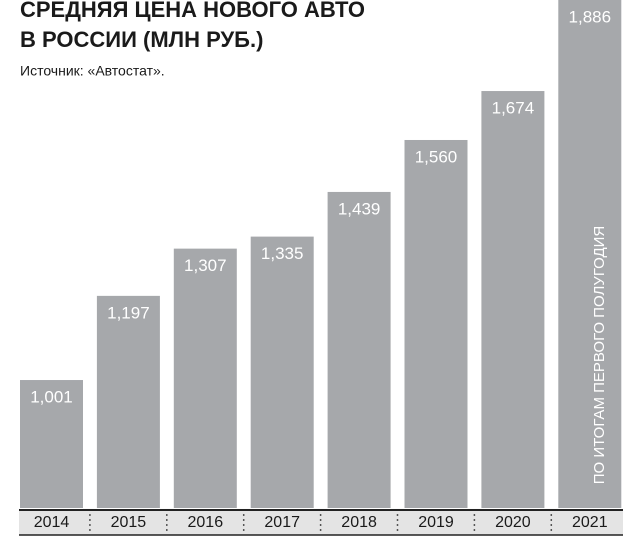 The image size is (640, 542). What do you see at coordinates (206, 522) in the screenshot?
I see `x-tick-label: 2016` at bounding box center [206, 522].